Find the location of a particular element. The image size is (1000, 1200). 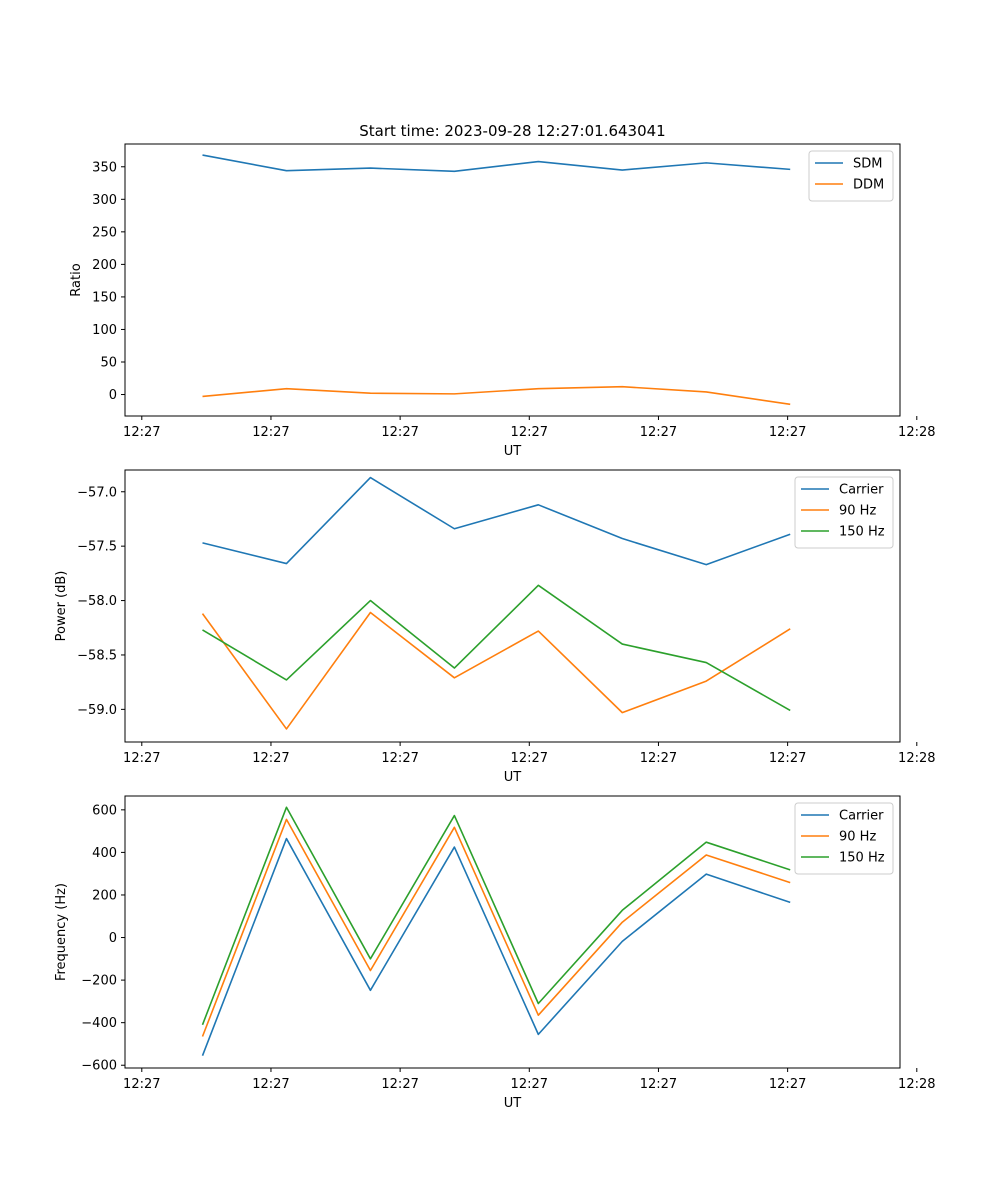

y-tick-label: 50 is located at coordinates (108, 362).